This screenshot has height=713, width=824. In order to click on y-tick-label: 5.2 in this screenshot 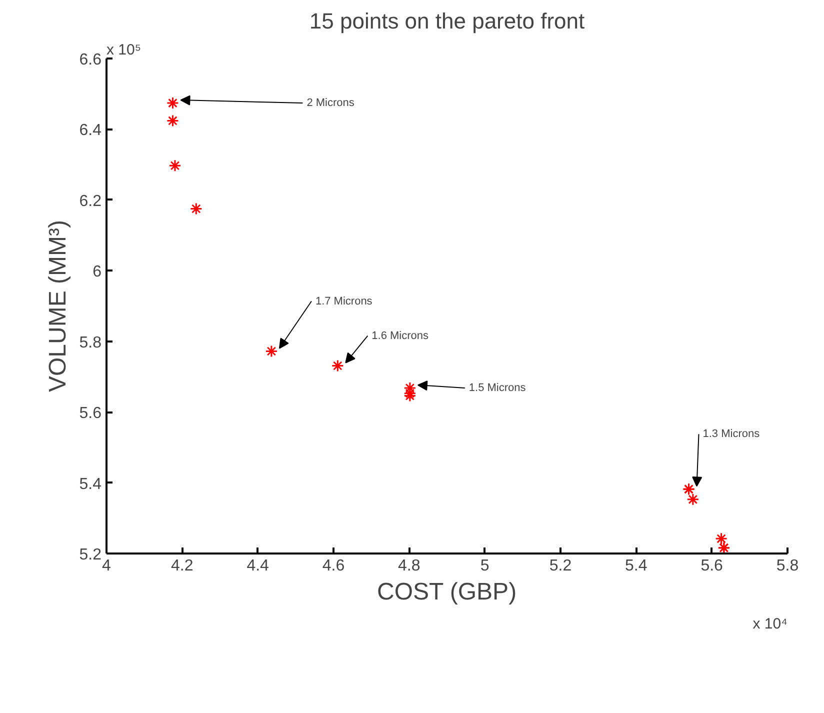, I will do `click(90, 555)`.